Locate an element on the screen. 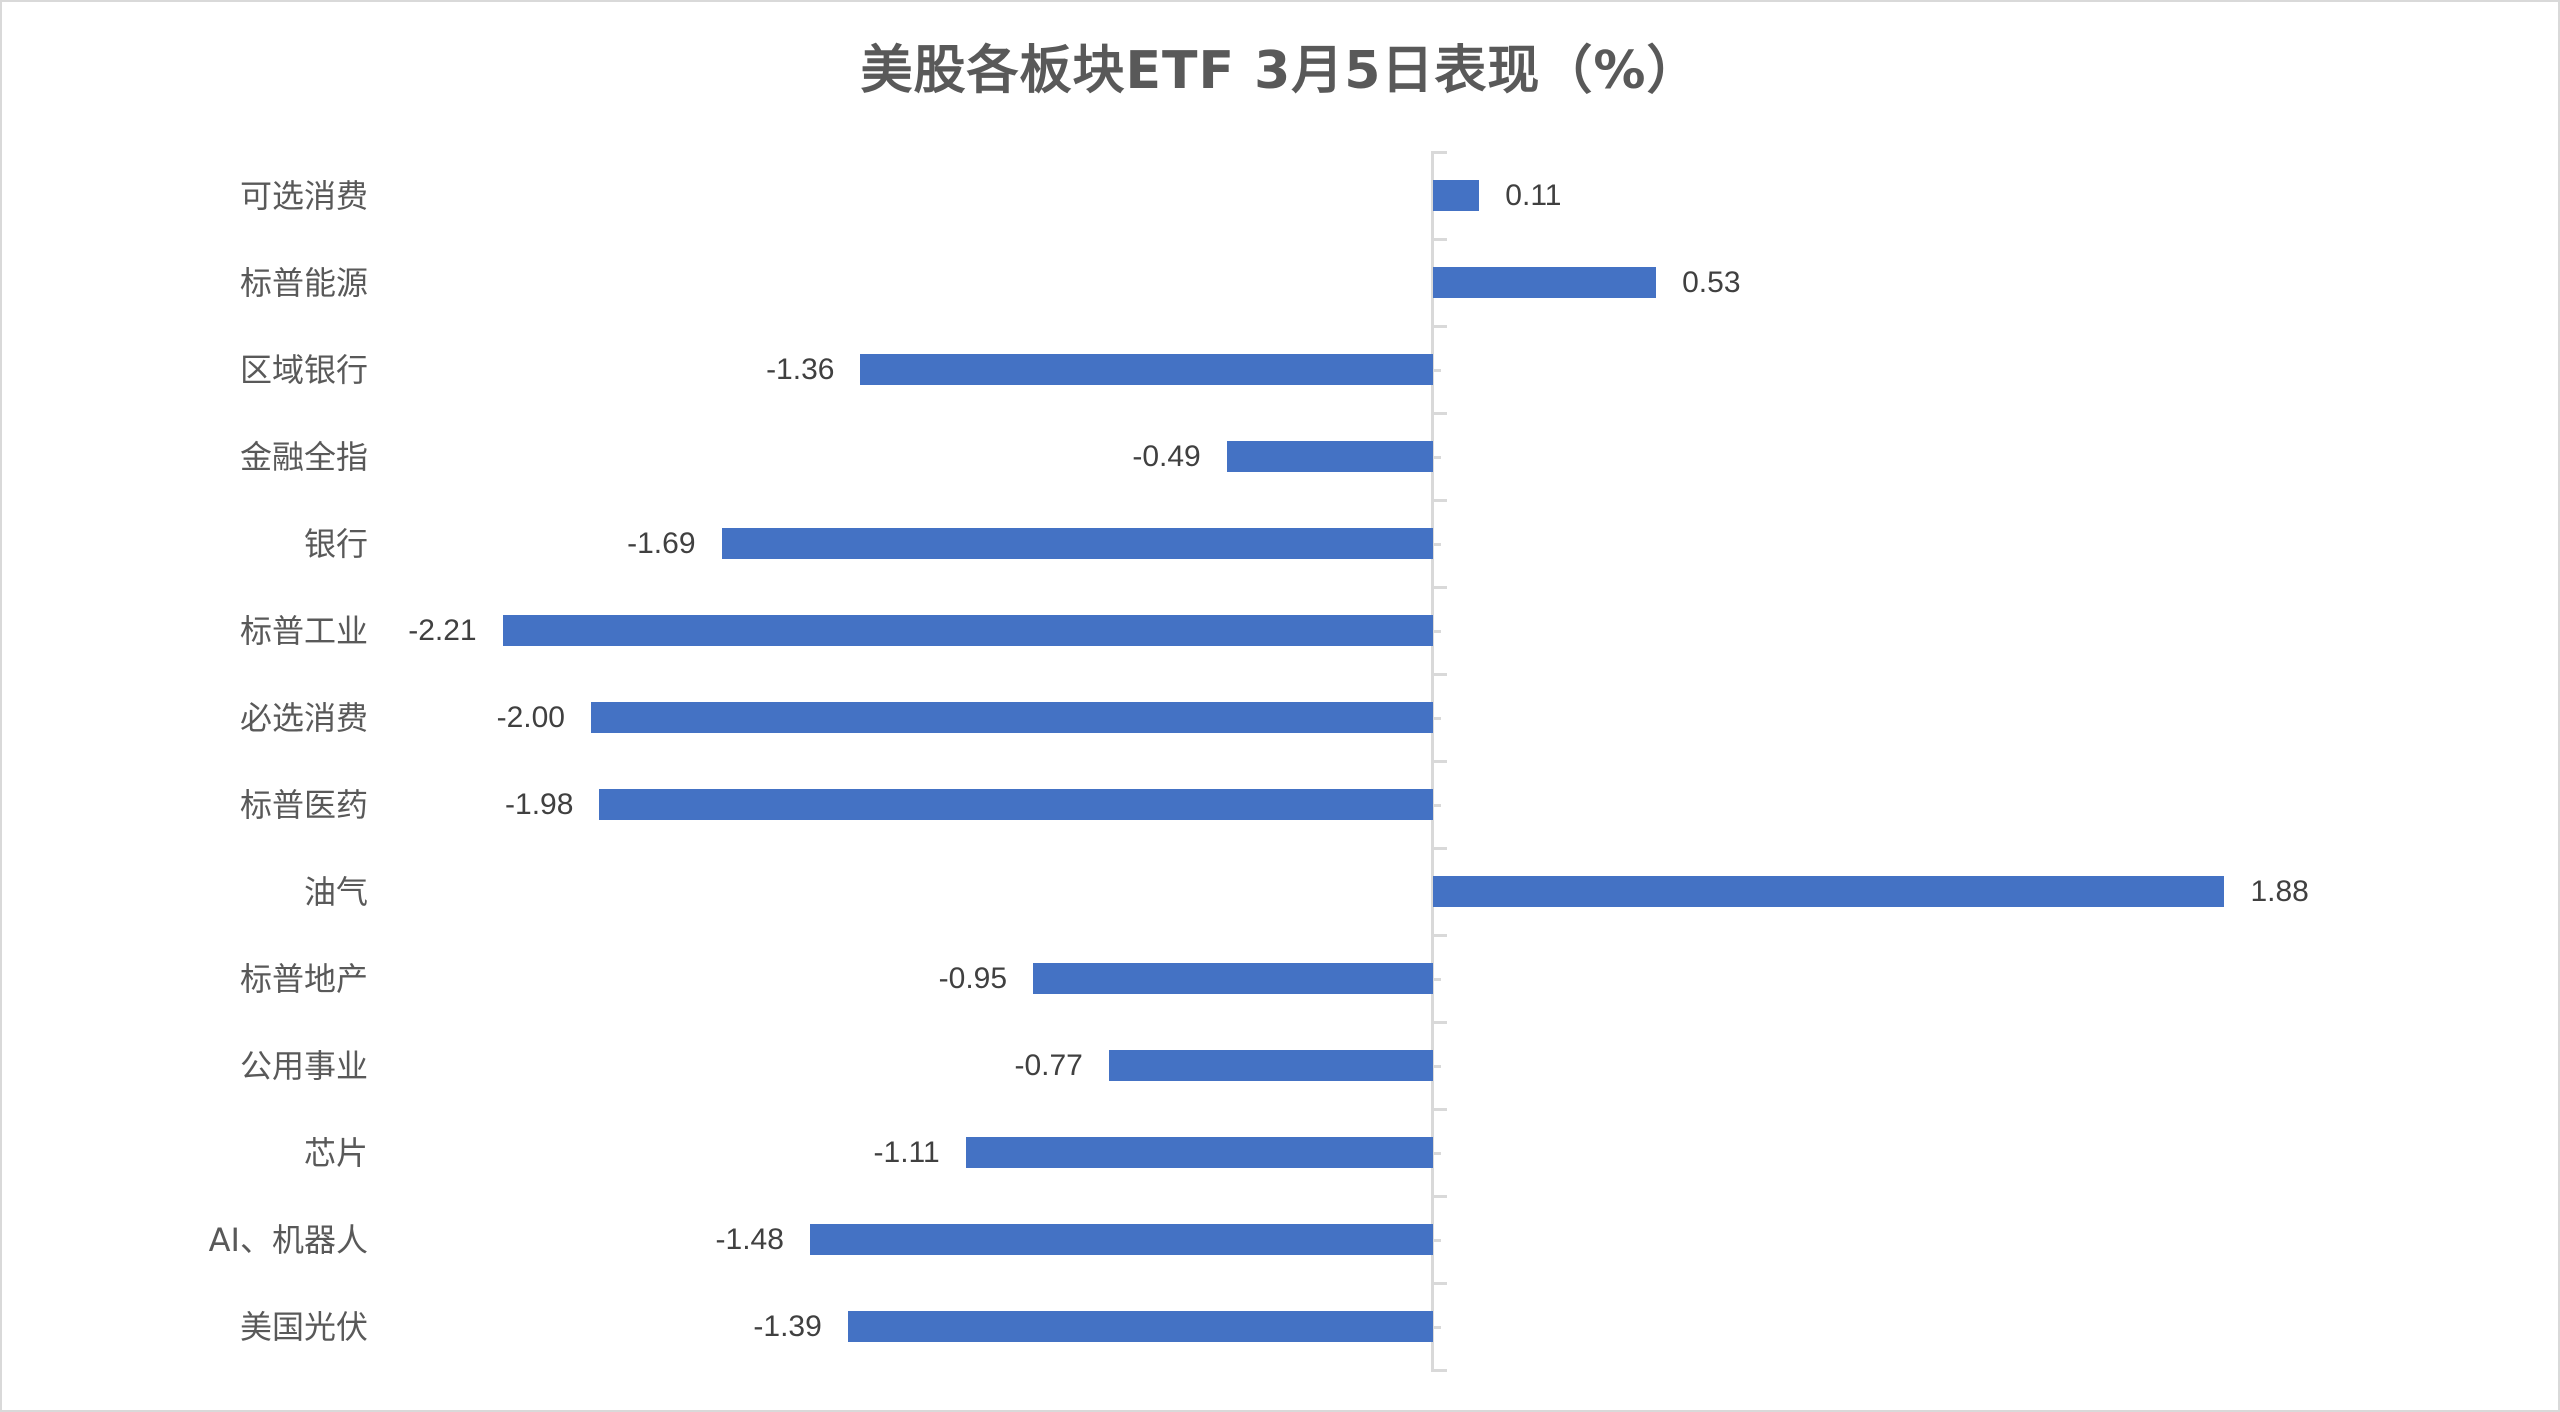  chart-title: 美股各板块ETF 3月5日表现（%） is located at coordinates (1280, 71).